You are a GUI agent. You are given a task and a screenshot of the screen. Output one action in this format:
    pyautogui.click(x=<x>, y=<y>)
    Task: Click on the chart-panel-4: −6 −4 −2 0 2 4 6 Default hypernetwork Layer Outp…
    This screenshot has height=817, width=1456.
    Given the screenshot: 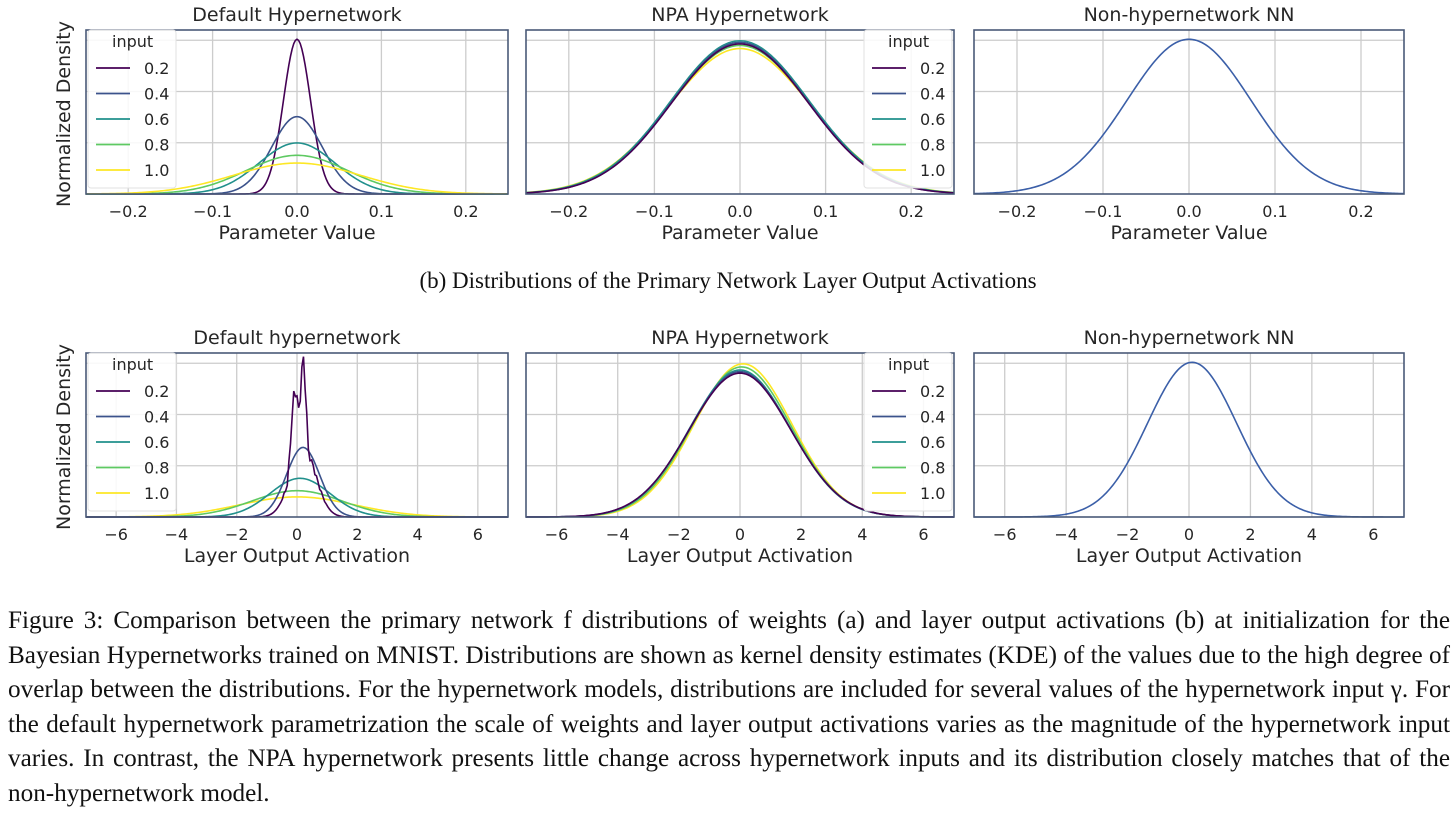 What is the action you would take?
    pyautogui.click(x=281, y=447)
    